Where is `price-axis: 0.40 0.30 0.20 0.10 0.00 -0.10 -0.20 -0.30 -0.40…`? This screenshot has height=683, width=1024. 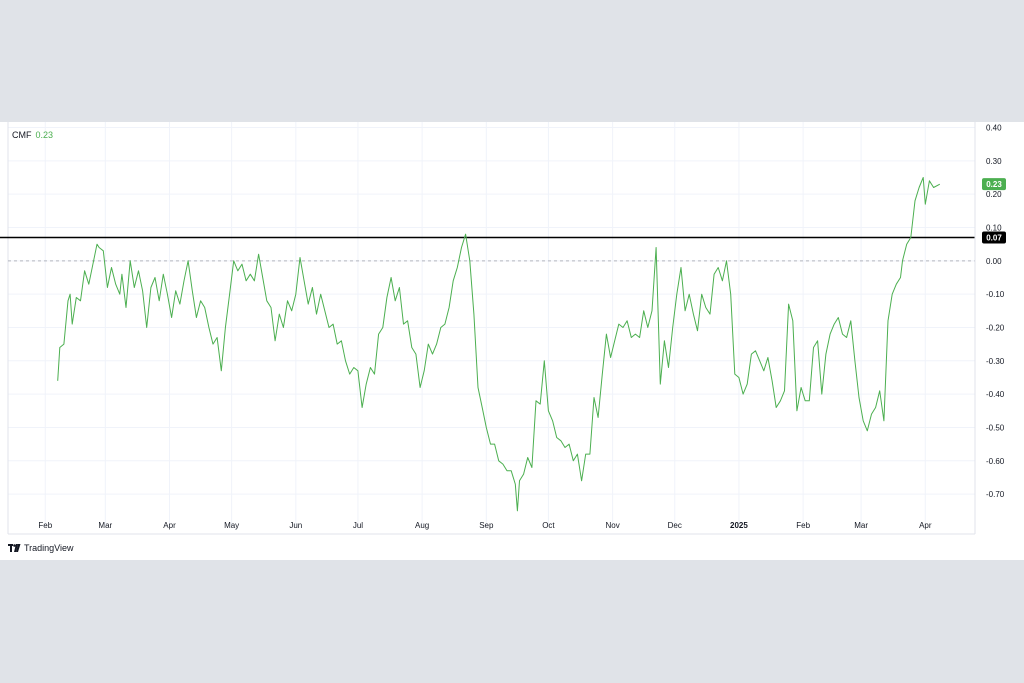 price-axis: 0.40 0.30 0.20 0.10 0.00 -0.10 -0.20 -0.30 -0.40… is located at coordinates (989, 328).